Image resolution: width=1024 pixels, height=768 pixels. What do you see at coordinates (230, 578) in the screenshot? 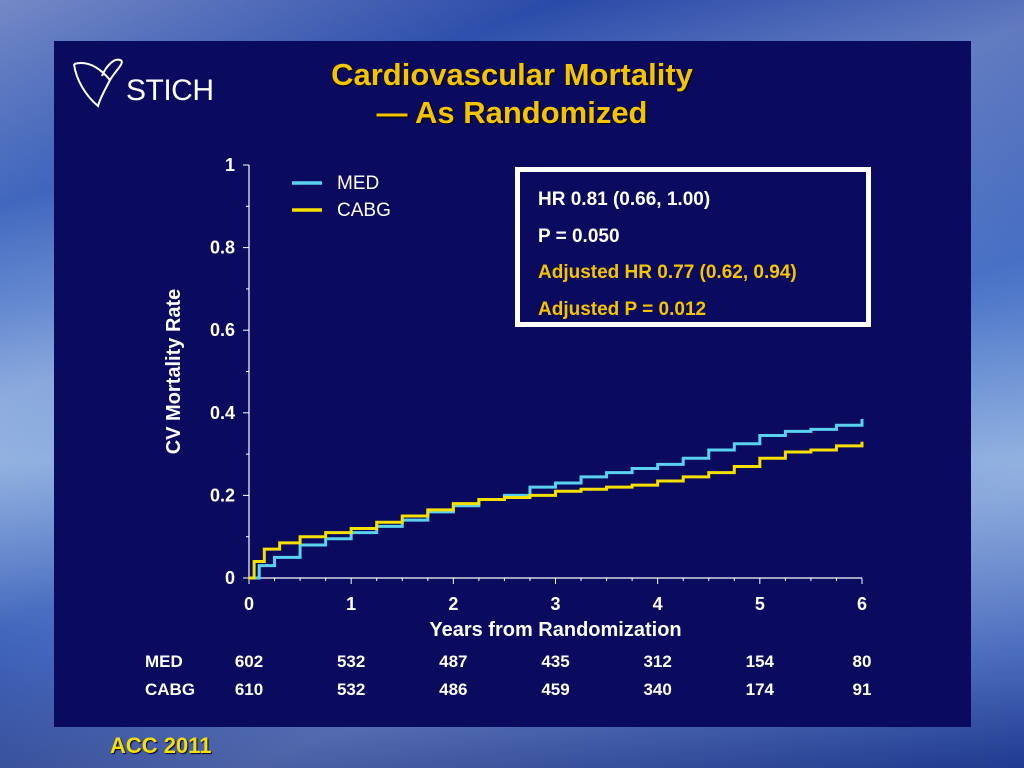
I see `y-tick-label: 0` at bounding box center [230, 578].